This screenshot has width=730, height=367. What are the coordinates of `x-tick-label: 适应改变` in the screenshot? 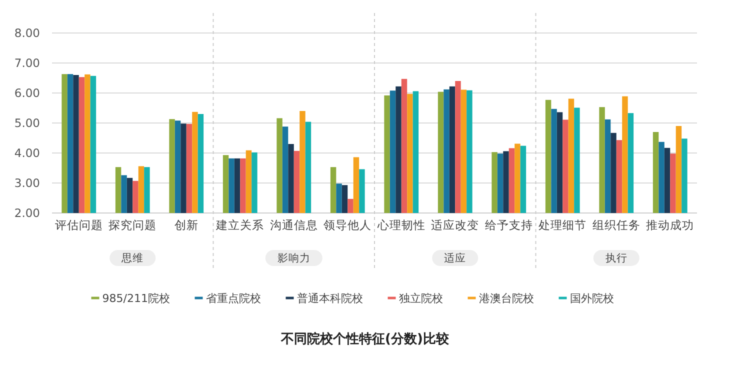 It's located at (455, 225).